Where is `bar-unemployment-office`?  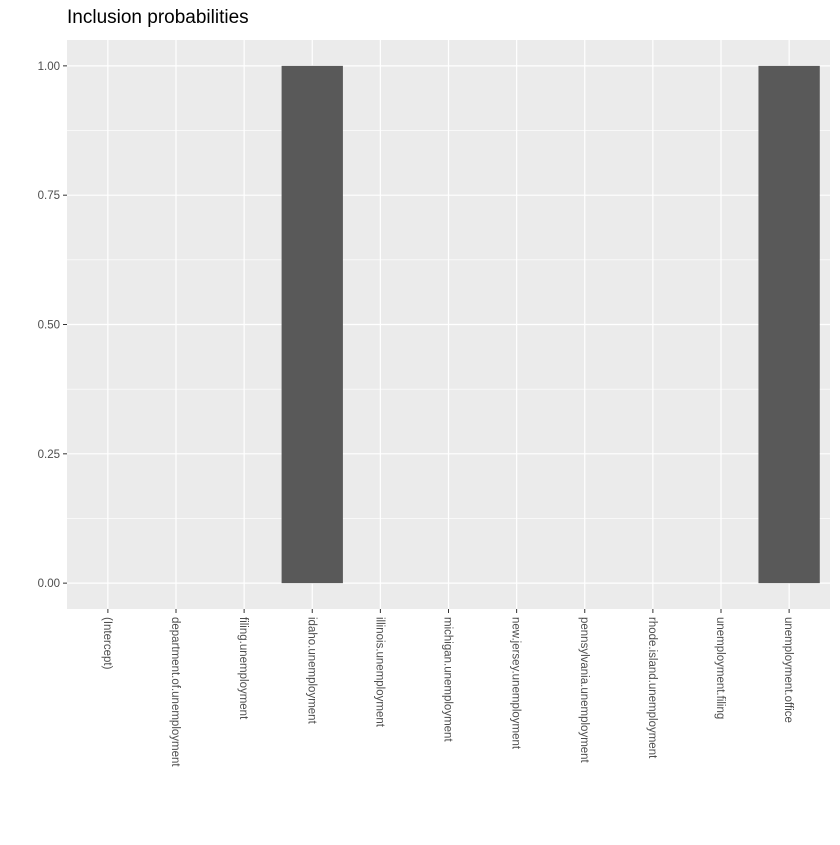
bar-unemployment-office is located at coordinates (789, 324).